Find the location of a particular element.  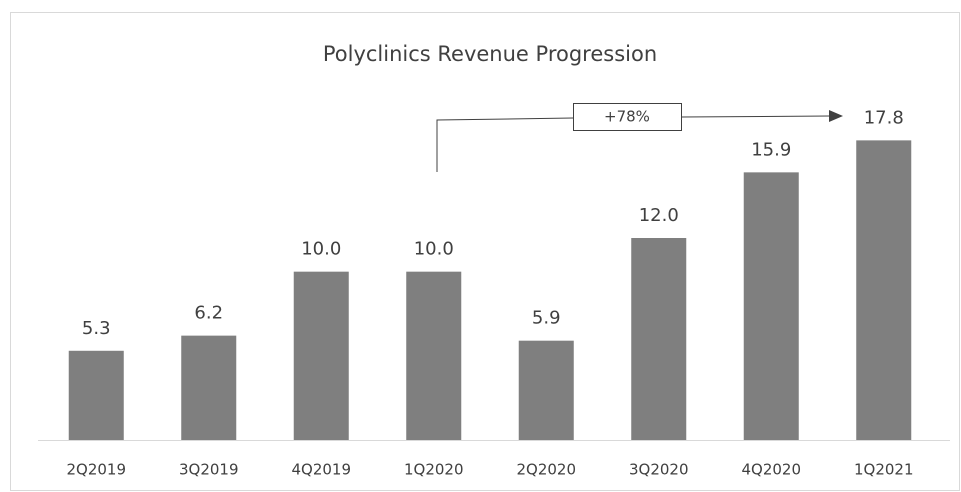

annotation-box is located at coordinates (627, 117).